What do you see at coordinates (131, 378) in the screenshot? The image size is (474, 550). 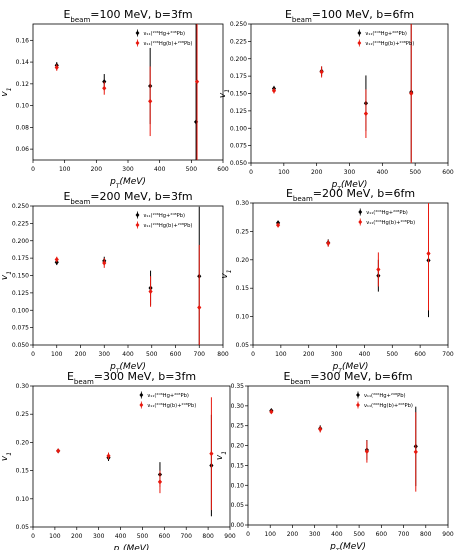 I see `chart-title: Ebeam=300 MeV, b=3fm` at bounding box center [131, 378].